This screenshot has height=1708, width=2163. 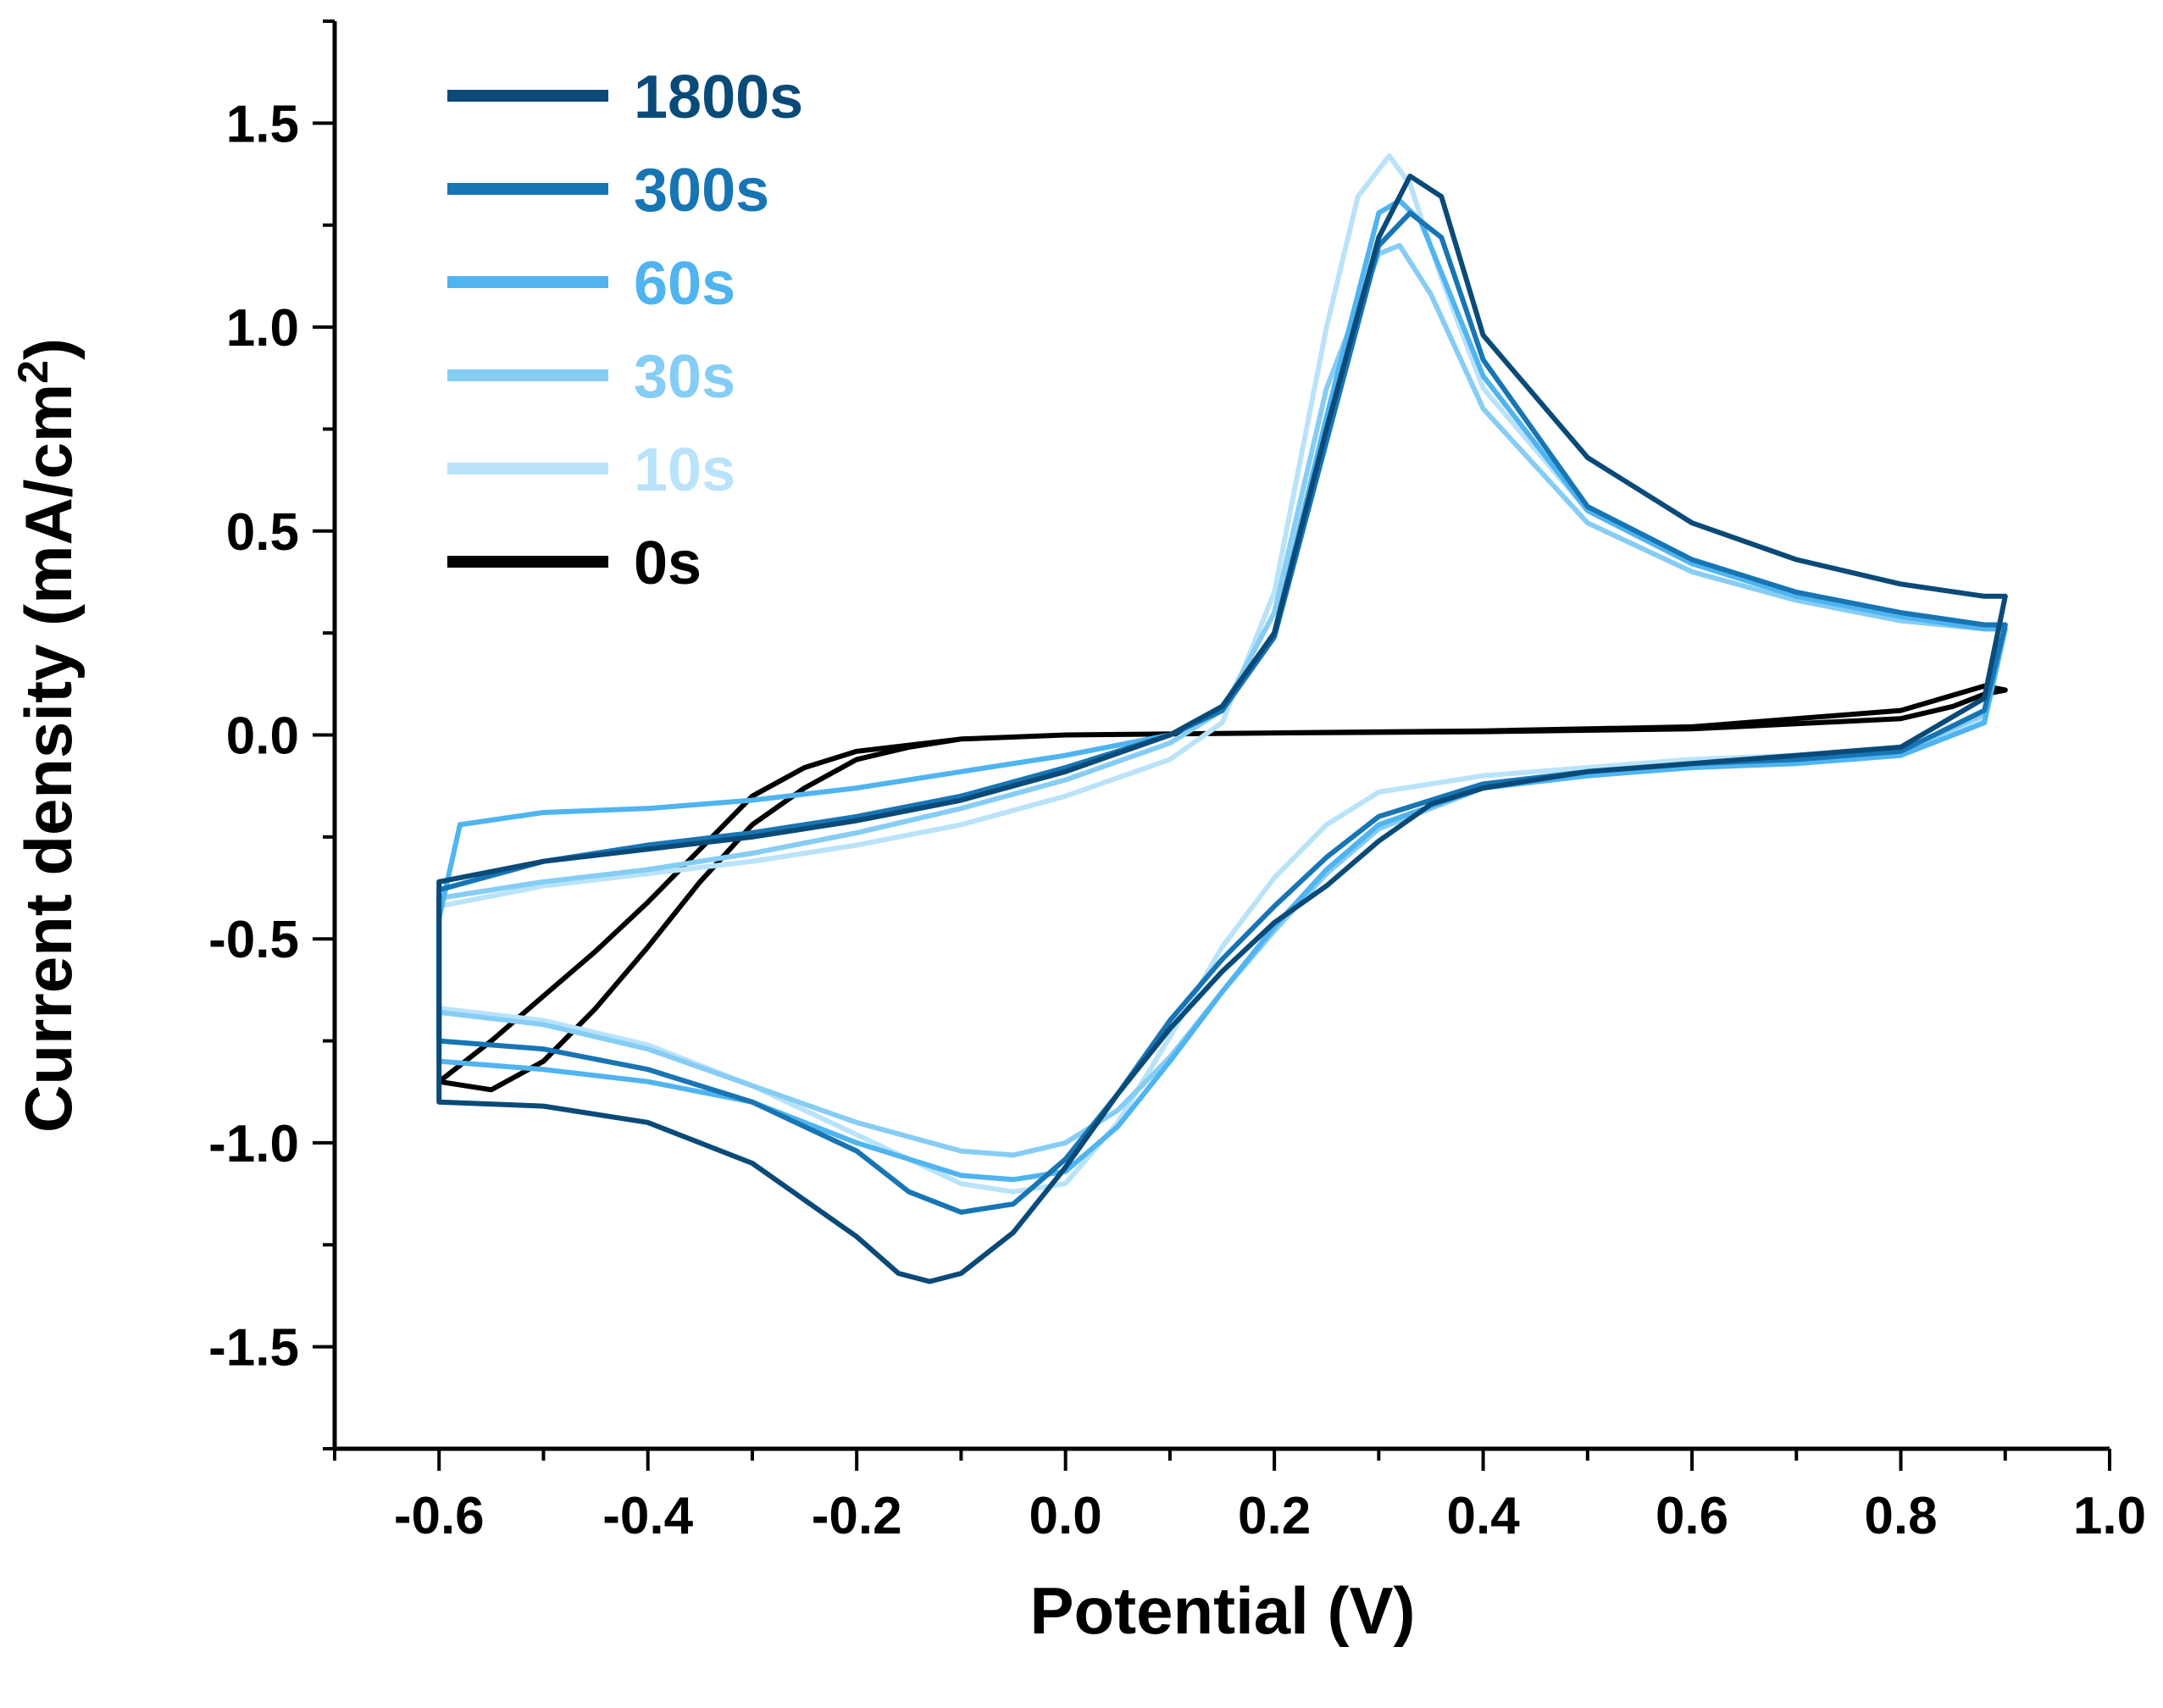 What do you see at coordinates (262, 736) in the screenshot?
I see `y-tick-label: 0.0` at bounding box center [262, 736].